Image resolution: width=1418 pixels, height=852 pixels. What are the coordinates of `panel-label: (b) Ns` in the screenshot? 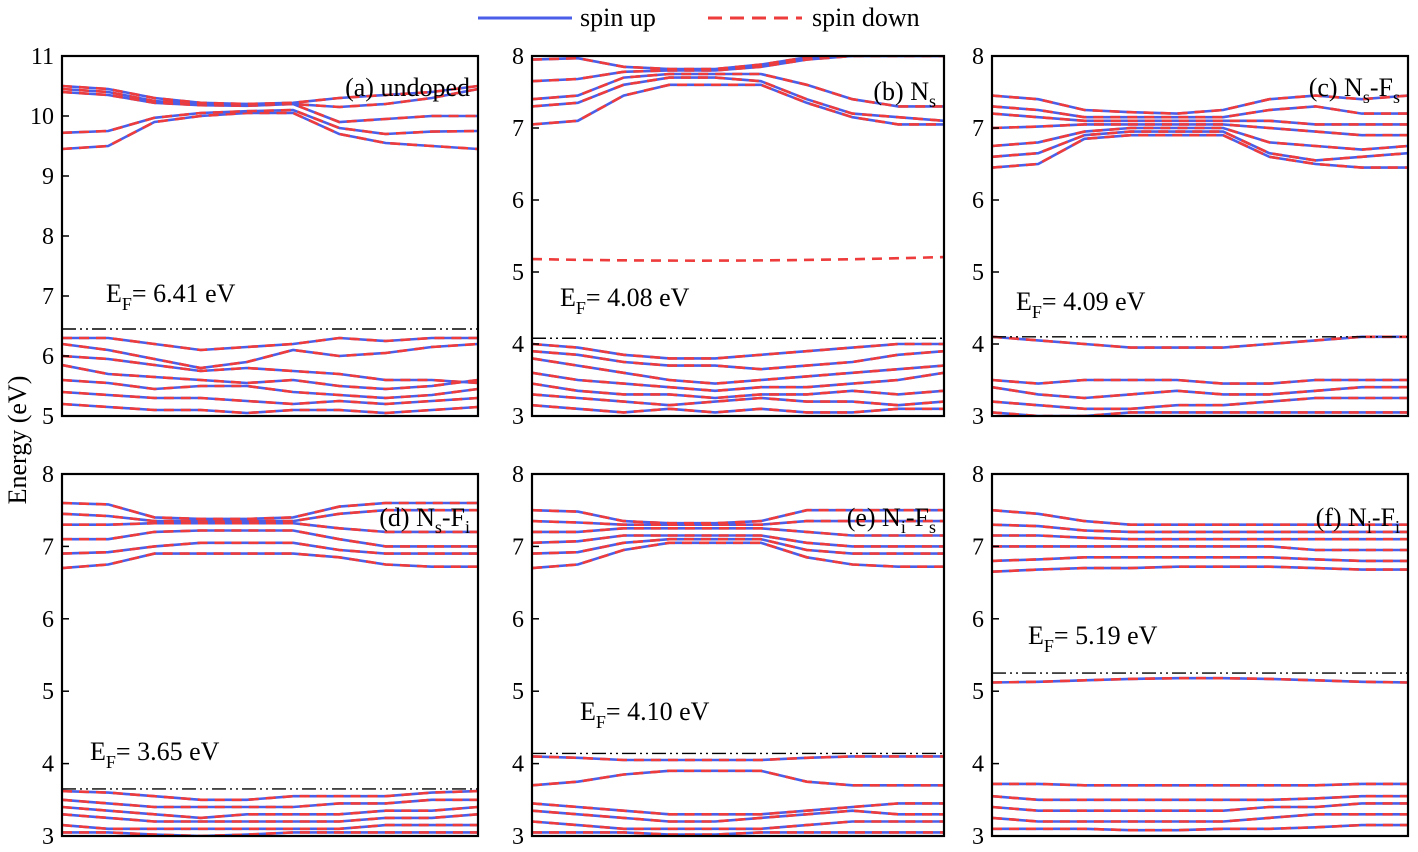 It's located at (904, 94).